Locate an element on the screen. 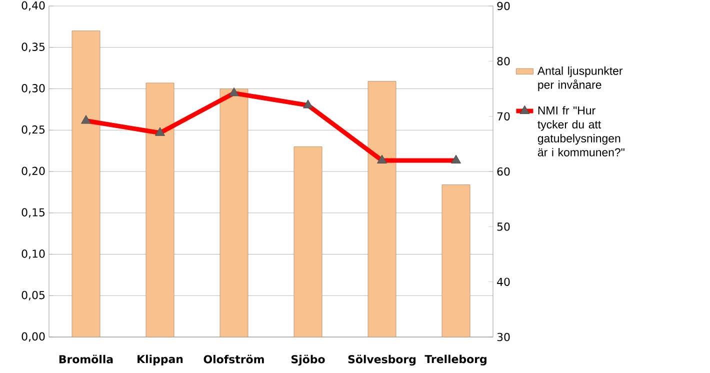  y2-tick-label: 90 is located at coordinates (503, 6).